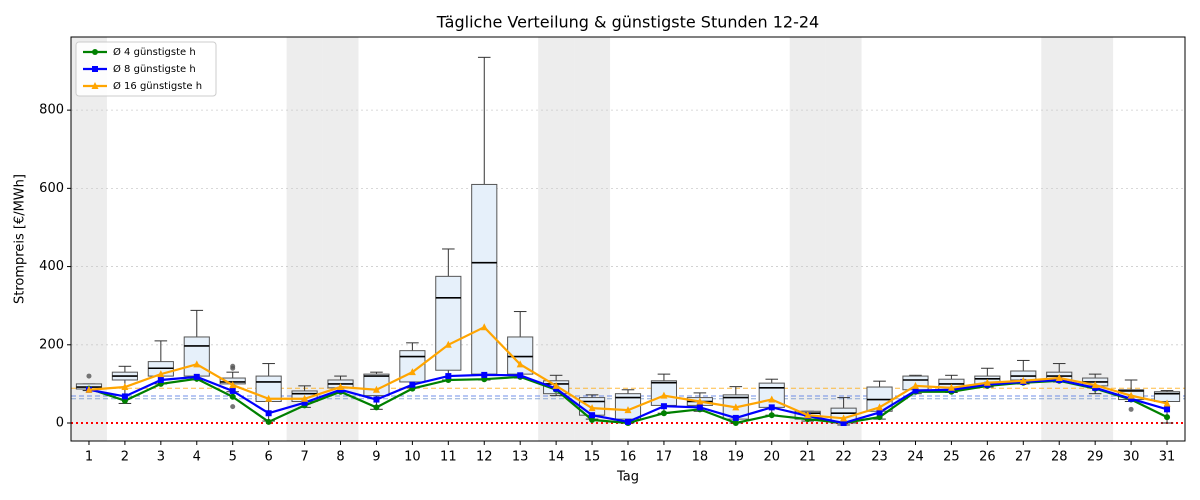 This screenshot has height=500, width=1200. Describe the element at coordinates (520, 457) in the screenshot. I see `x-tick-label: 13` at that location.